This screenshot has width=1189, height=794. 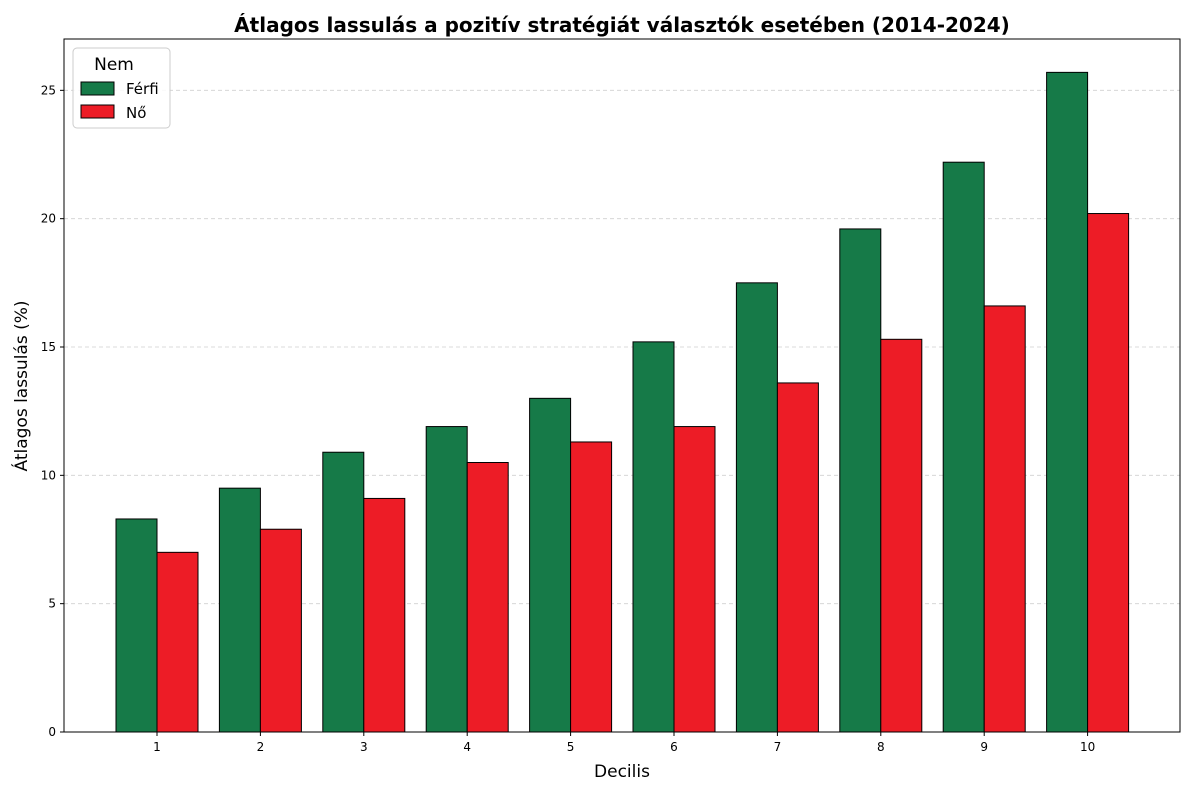 I want to click on x-tick-label: 9, so click(x=984, y=747).